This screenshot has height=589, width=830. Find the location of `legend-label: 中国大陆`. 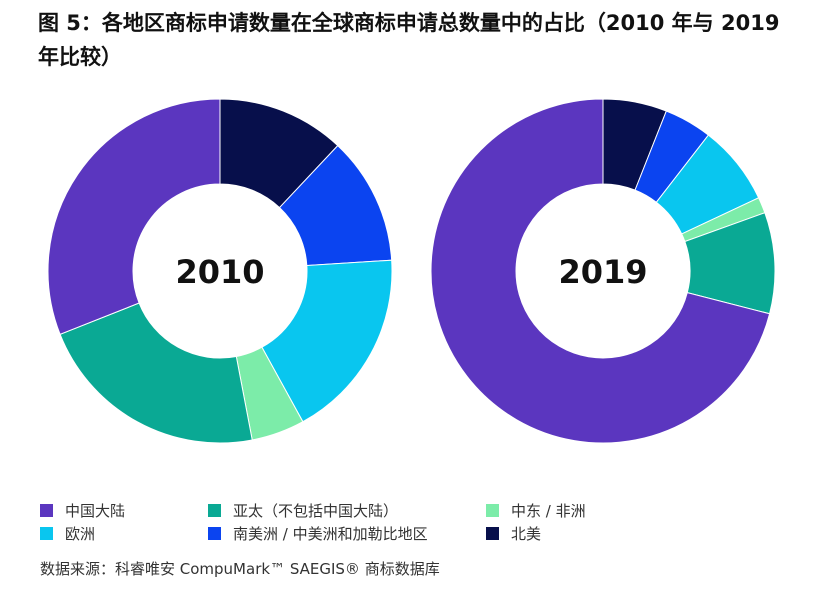

legend-label: 中国大陆 is located at coordinates (95, 511).